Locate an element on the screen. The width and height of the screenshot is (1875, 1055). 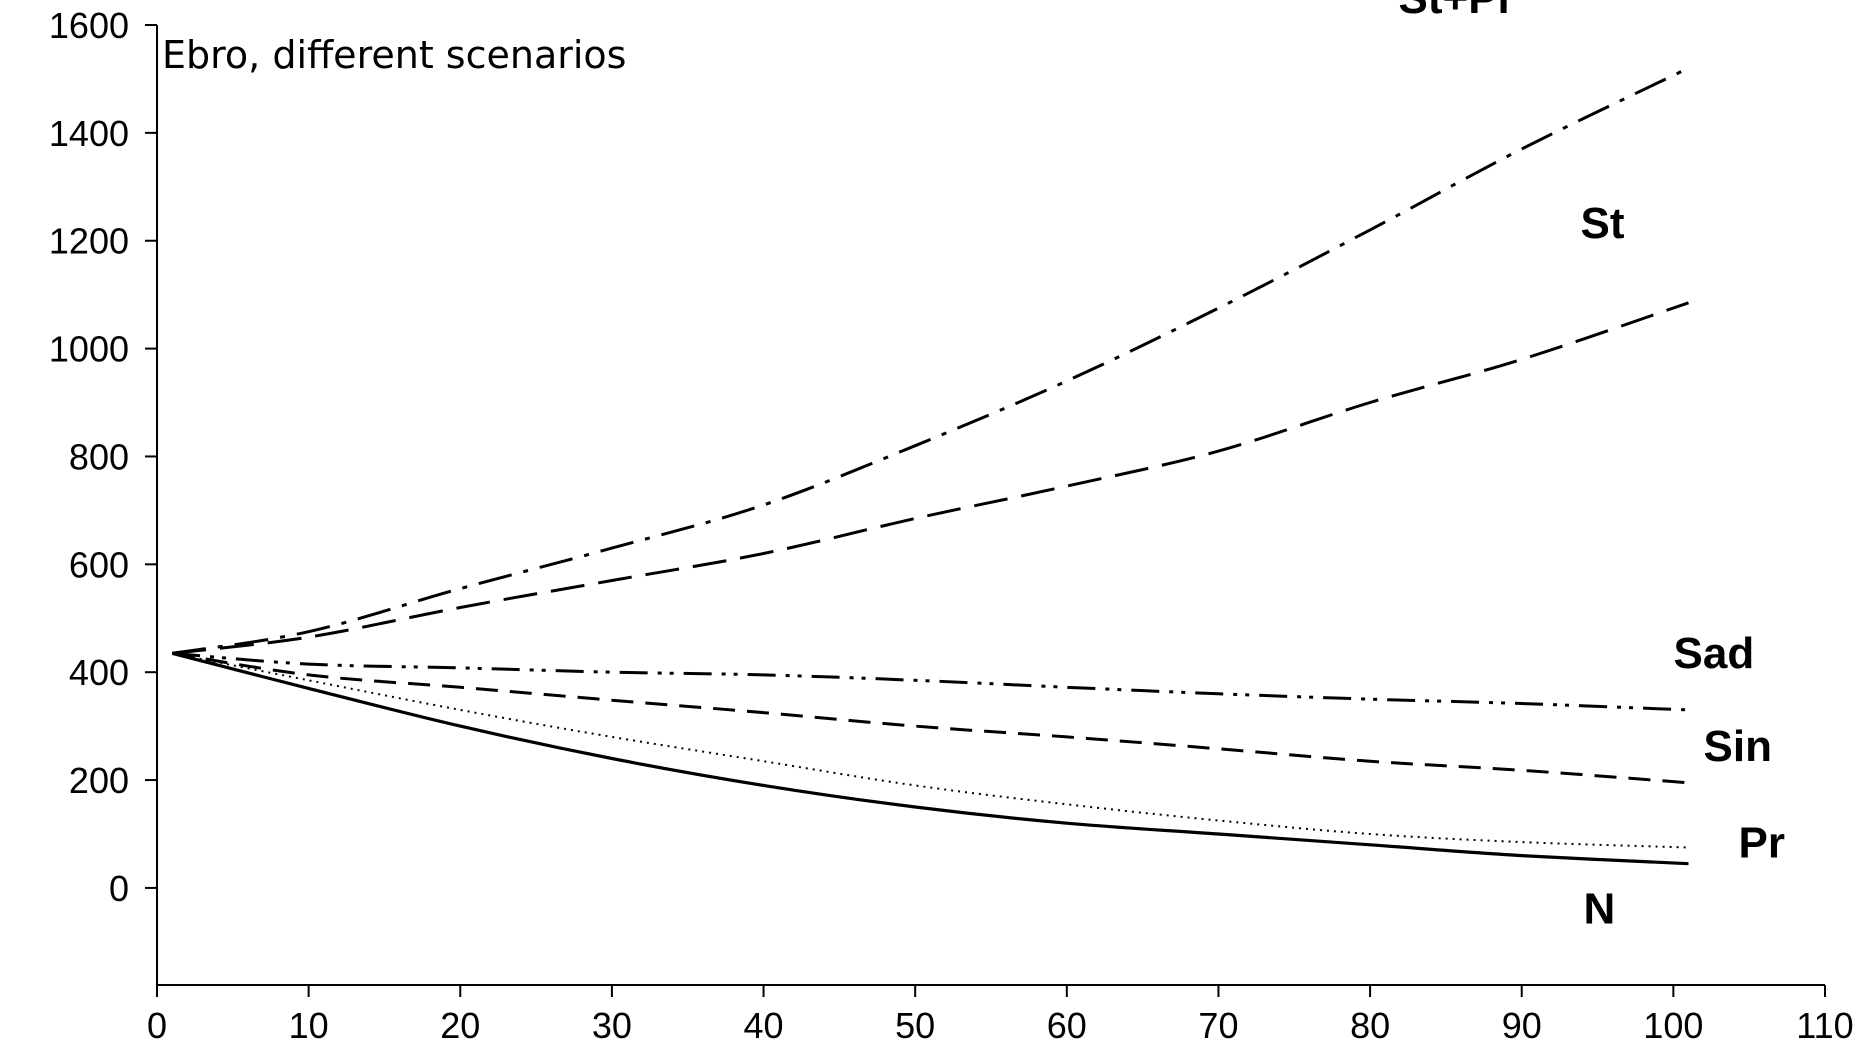
x-tick-label: 50 is located at coordinates (915, 1025).